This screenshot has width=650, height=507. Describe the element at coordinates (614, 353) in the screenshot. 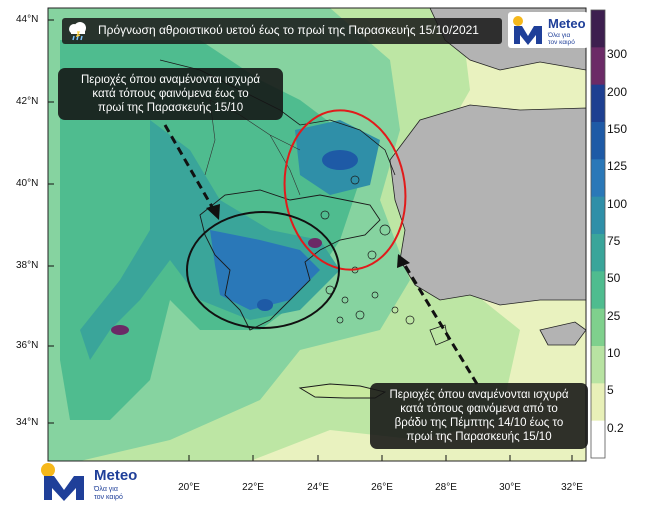

I see `colorbar-label: 10` at that location.